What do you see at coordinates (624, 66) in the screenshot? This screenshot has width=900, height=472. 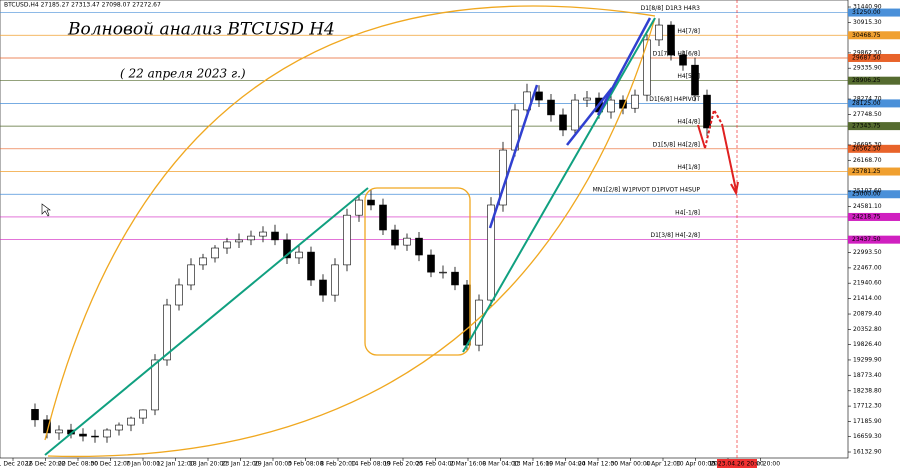 I see `wave-line` at bounding box center [624, 66].